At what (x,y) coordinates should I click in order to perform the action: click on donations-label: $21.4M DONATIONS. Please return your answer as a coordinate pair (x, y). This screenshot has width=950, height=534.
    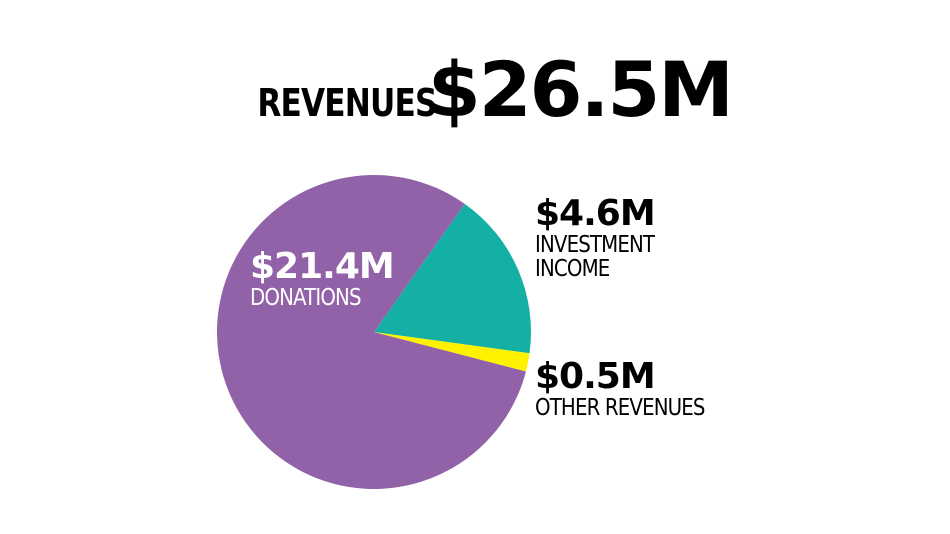
    Looking at the image, I should click on (322, 278).